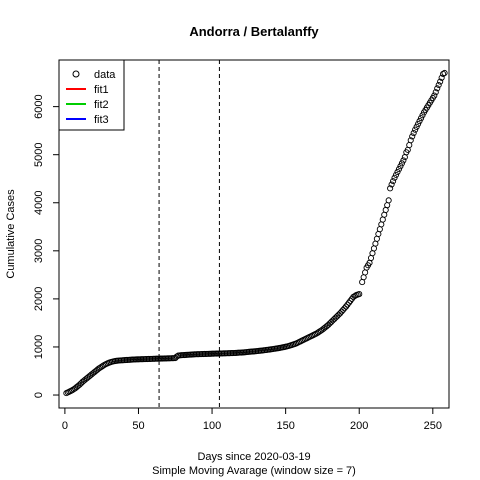 The image size is (480, 480). I want to click on y-tick-label: 2000, so click(39, 299).